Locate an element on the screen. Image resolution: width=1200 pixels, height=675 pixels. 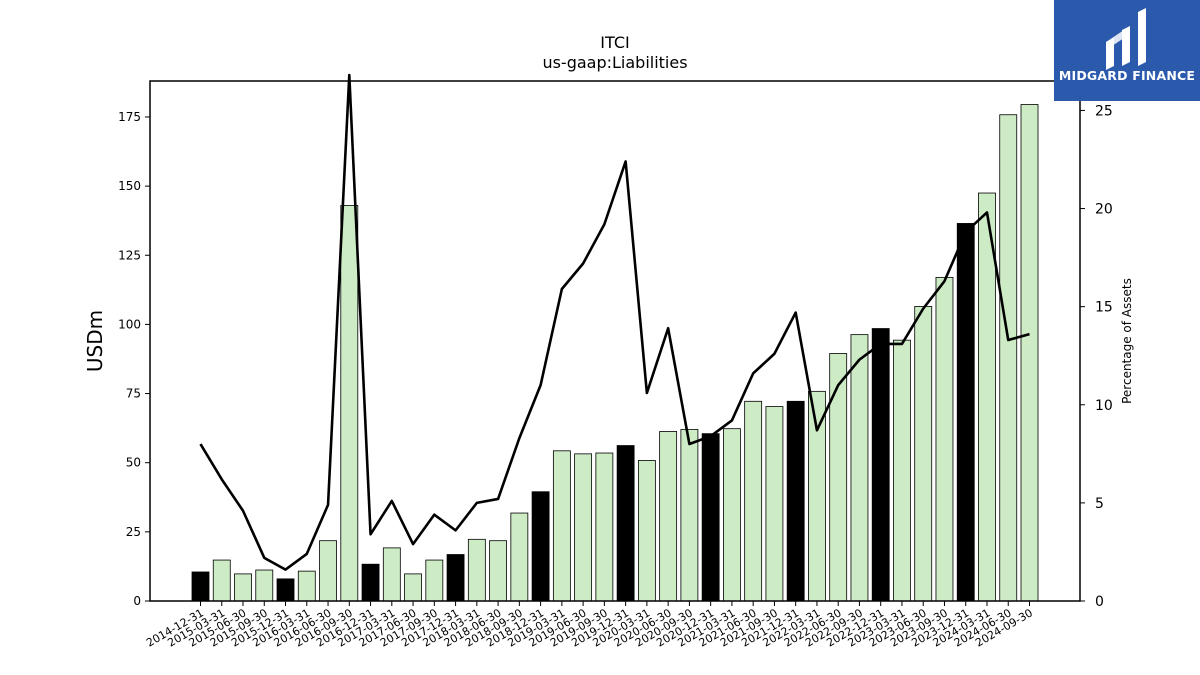
y-tick-label: 150 is located at coordinates (129, 186).